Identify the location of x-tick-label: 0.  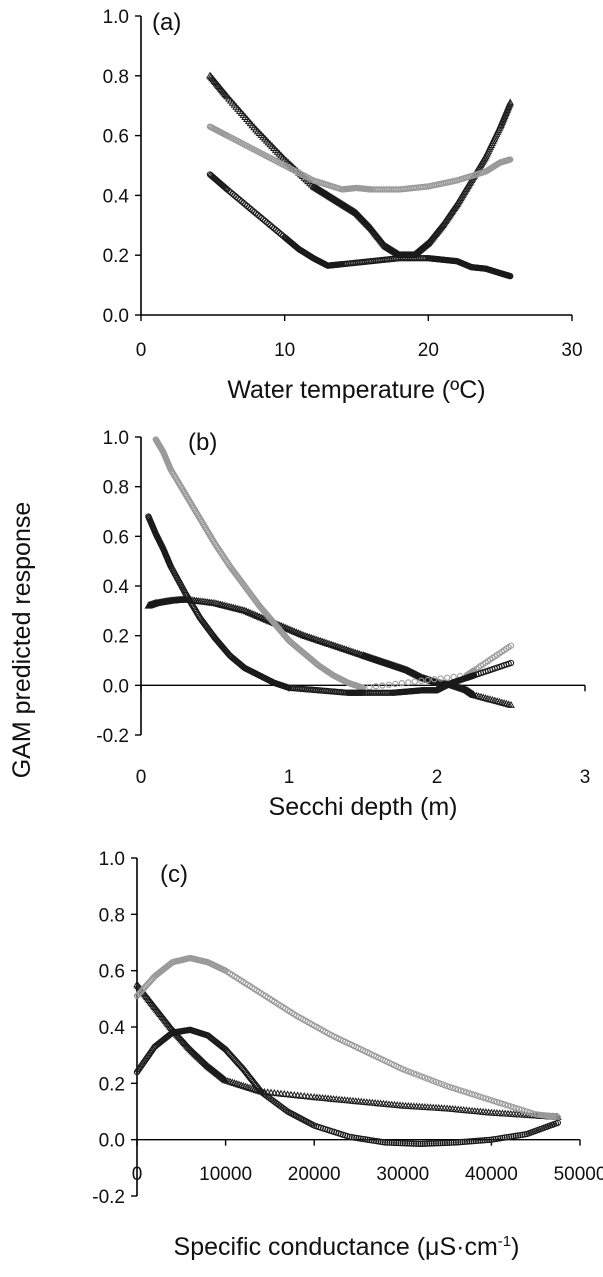
(141, 350).